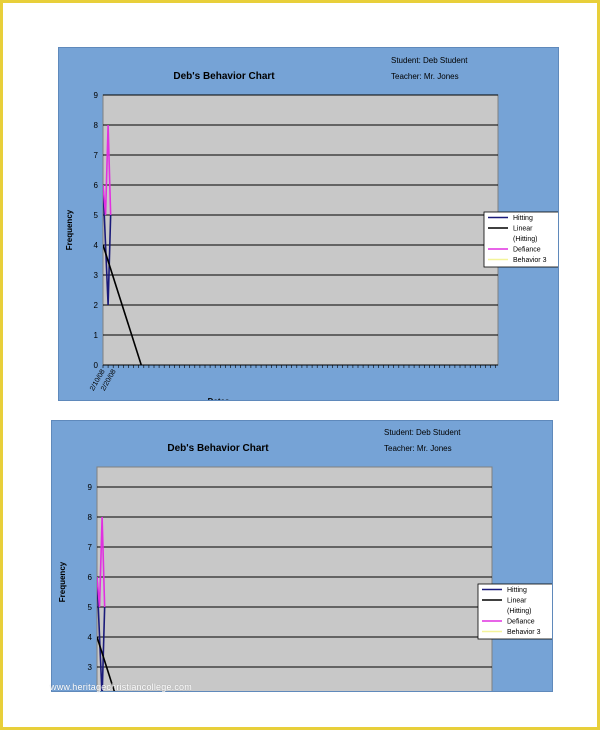 The image size is (600, 730). Describe the element at coordinates (96, 365) in the screenshot. I see `y-tick-label: 0` at that location.